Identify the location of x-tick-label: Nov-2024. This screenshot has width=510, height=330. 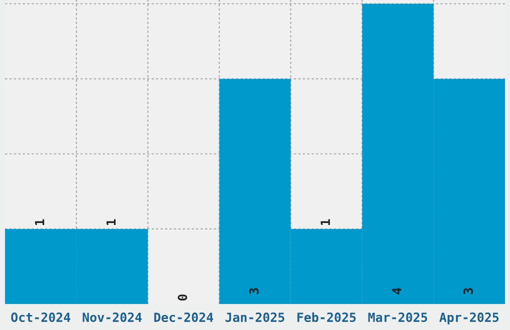
(112, 317).